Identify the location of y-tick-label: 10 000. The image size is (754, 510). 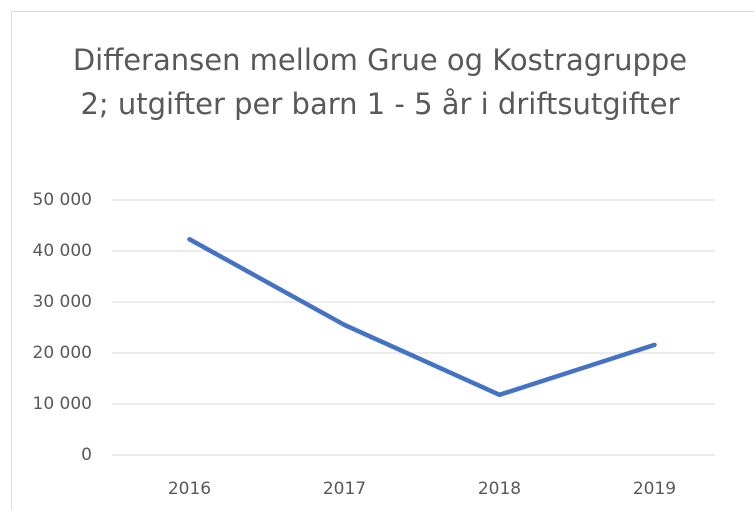
(62, 404).